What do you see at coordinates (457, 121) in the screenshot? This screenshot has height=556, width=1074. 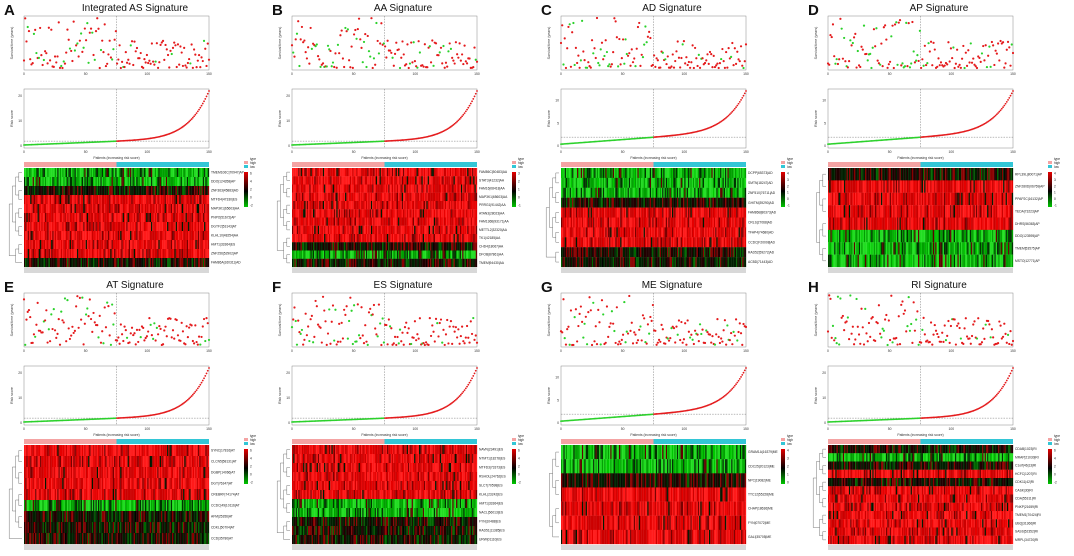 I see `risk-point` at bounding box center [457, 121].